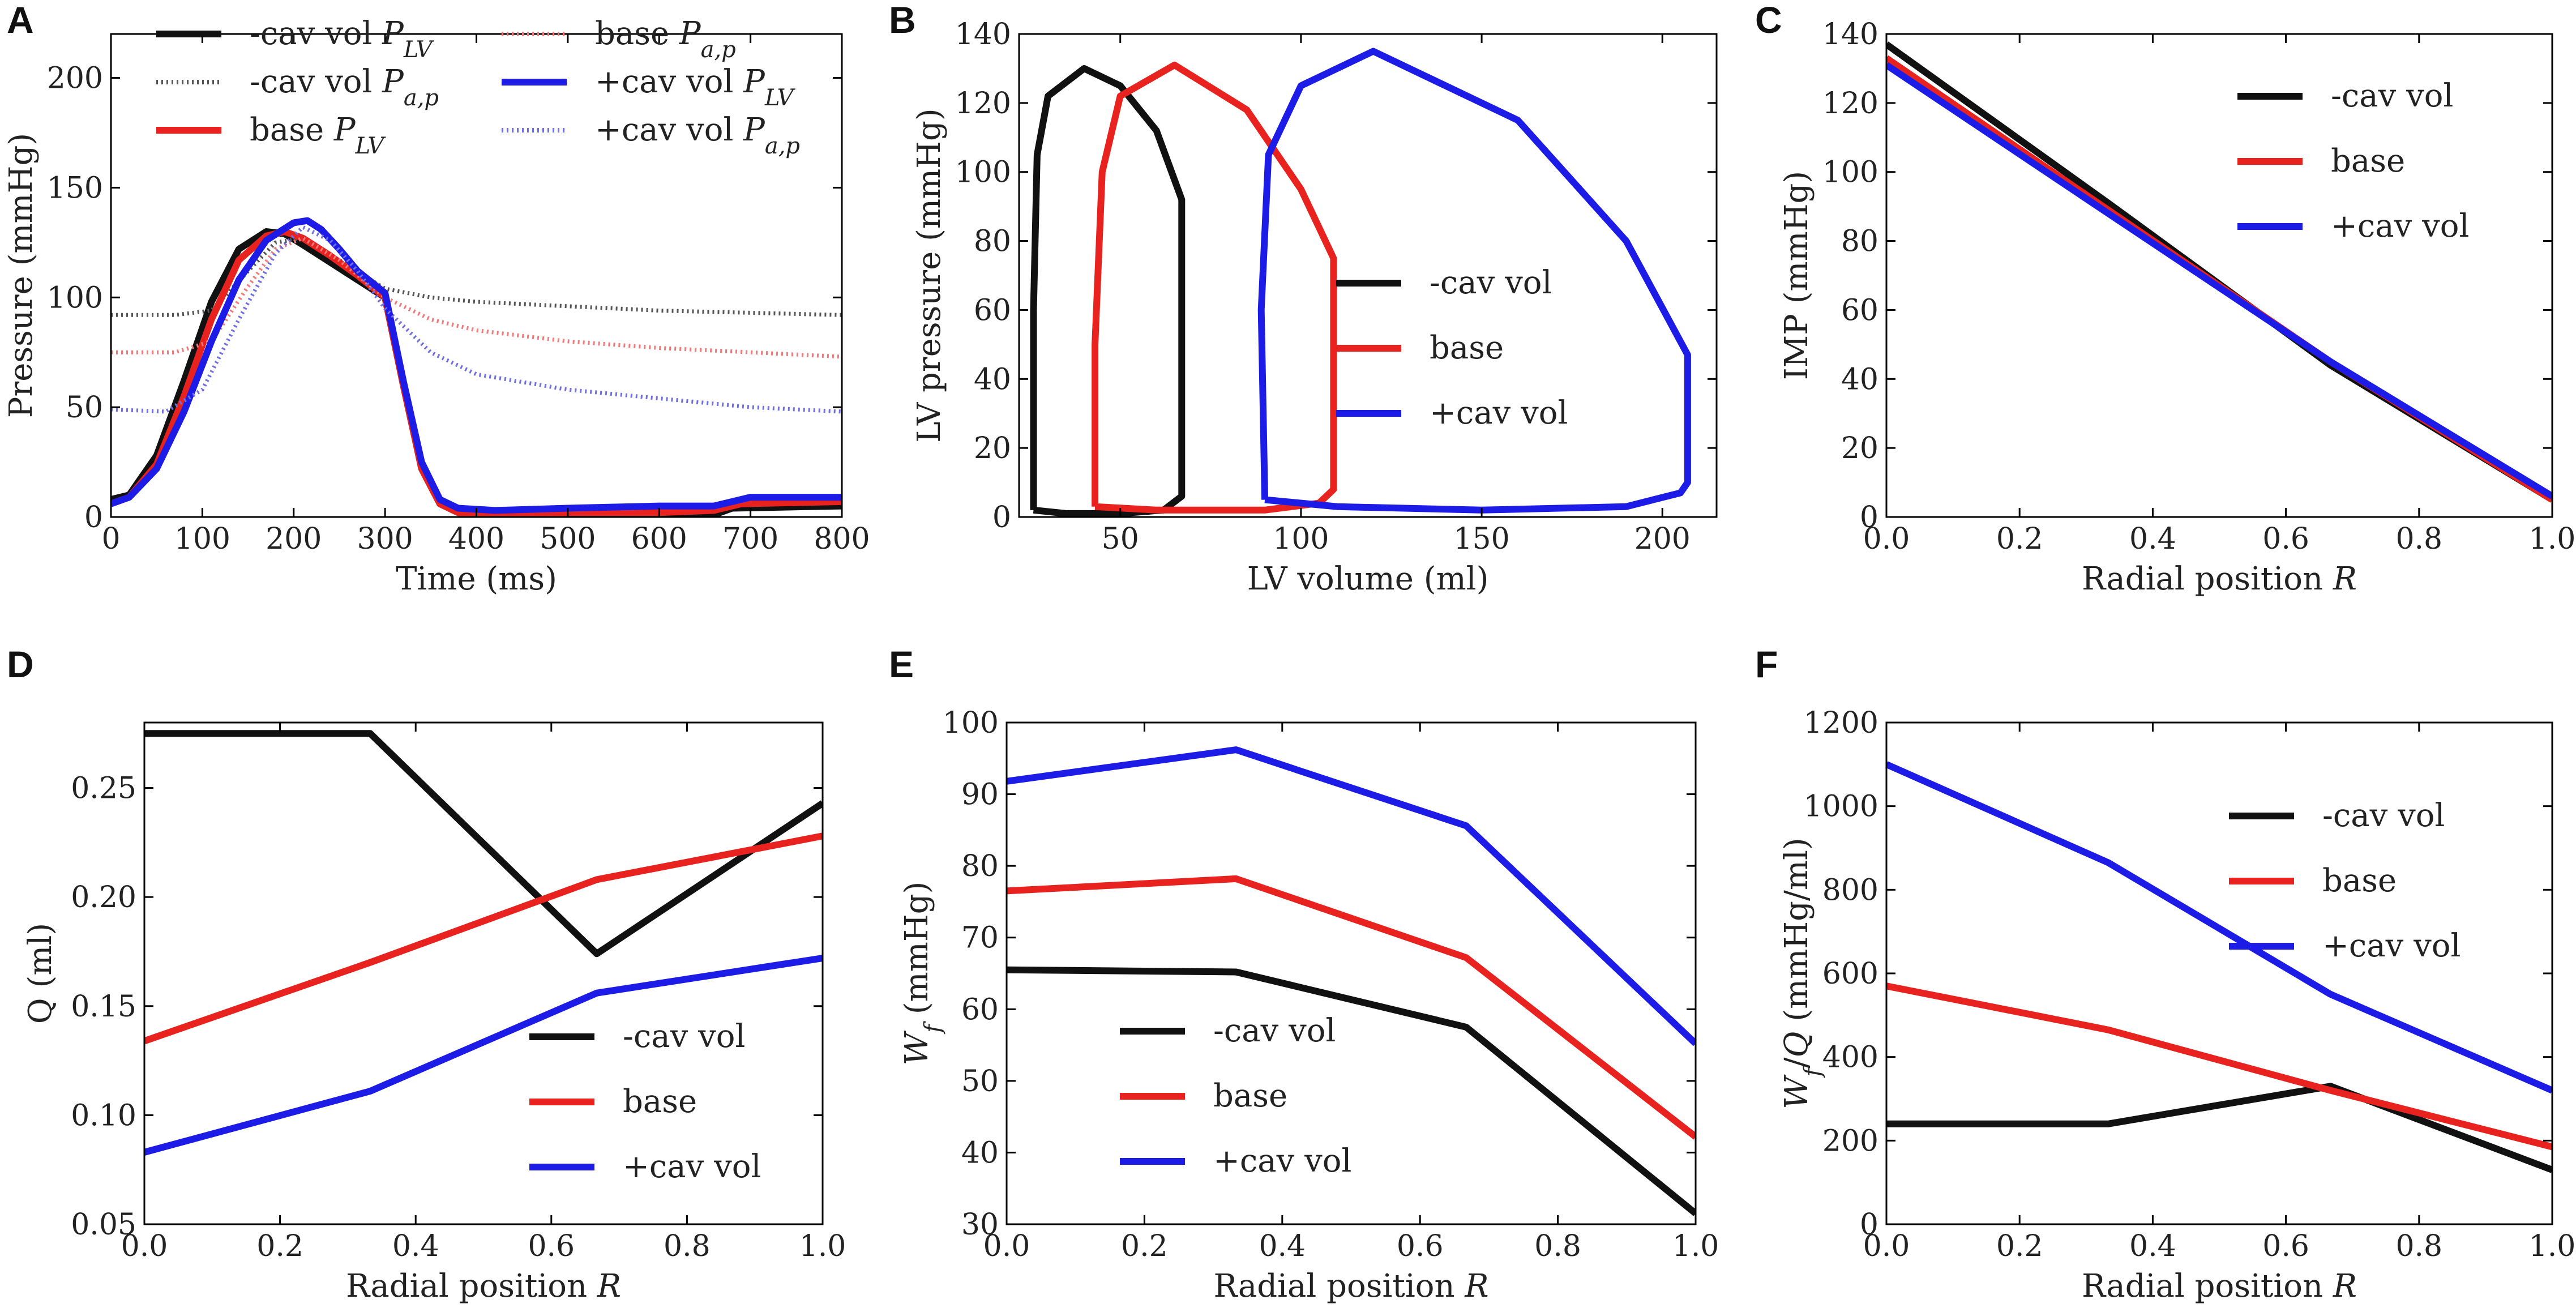 The height and width of the screenshot is (1312, 2576). Describe the element at coordinates (822, 1246) in the screenshot. I see `x-tick-label: 1.0` at that location.